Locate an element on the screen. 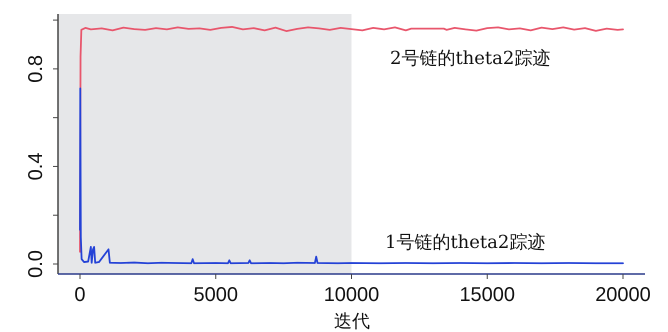 The image size is (668, 332). x-tick-label: 15000 is located at coordinates (487, 295).